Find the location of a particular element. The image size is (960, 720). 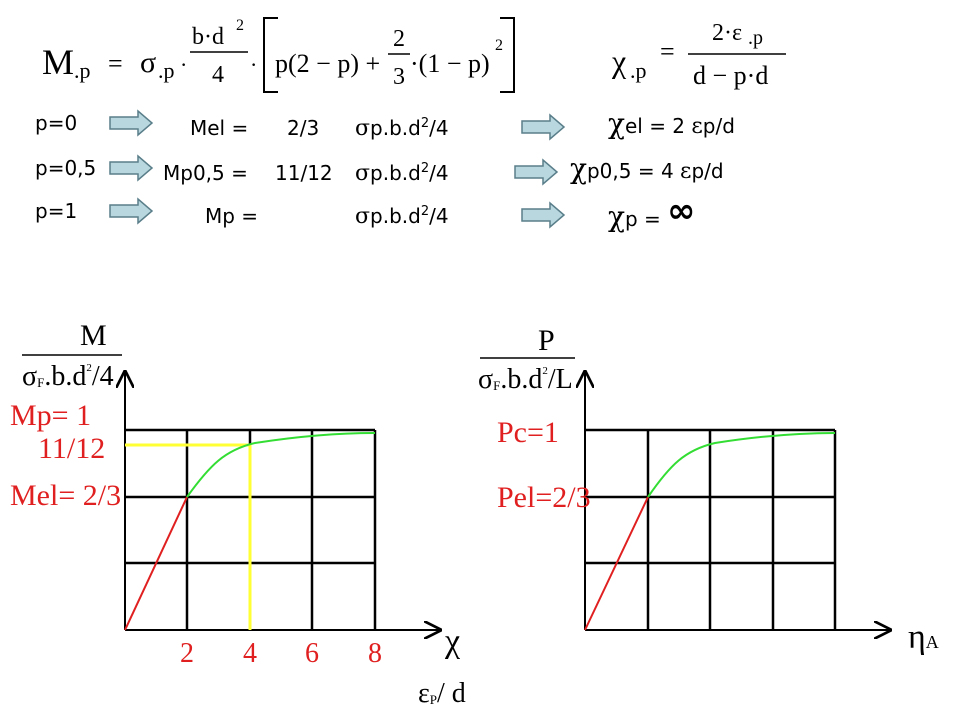

y-label-part: /4 is located at coordinates (103, 376).